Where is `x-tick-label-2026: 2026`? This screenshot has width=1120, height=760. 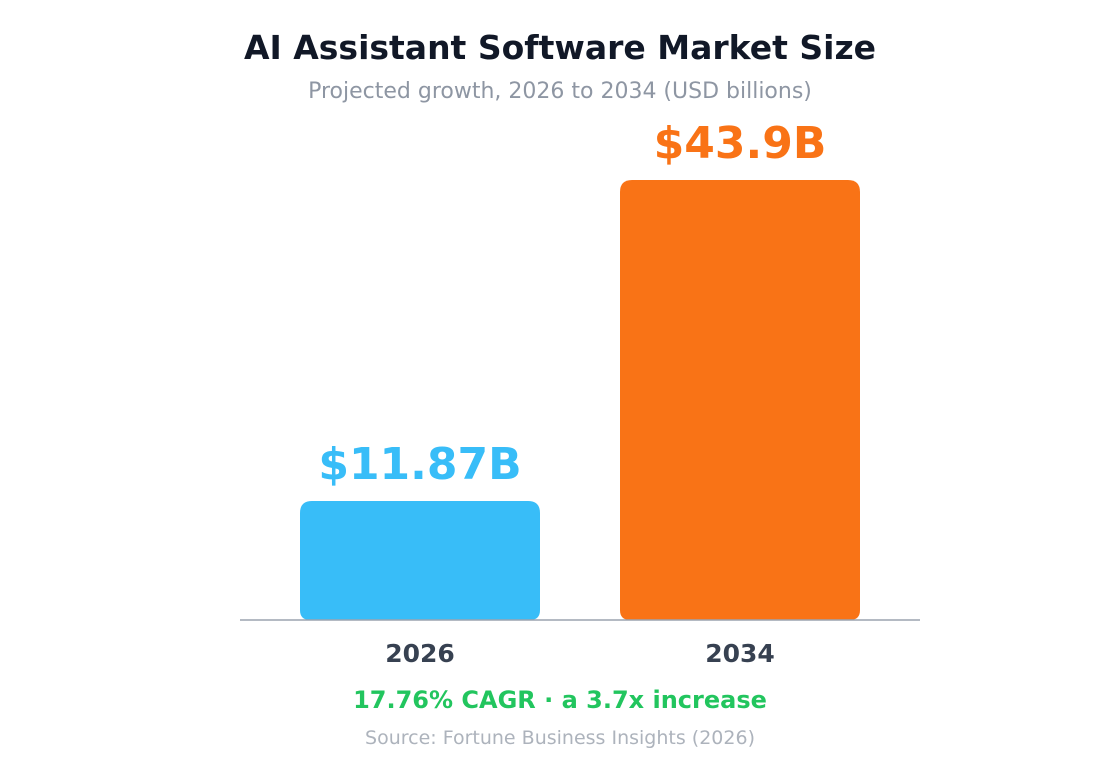 x-tick-label-2026: 2026 is located at coordinates (420, 653).